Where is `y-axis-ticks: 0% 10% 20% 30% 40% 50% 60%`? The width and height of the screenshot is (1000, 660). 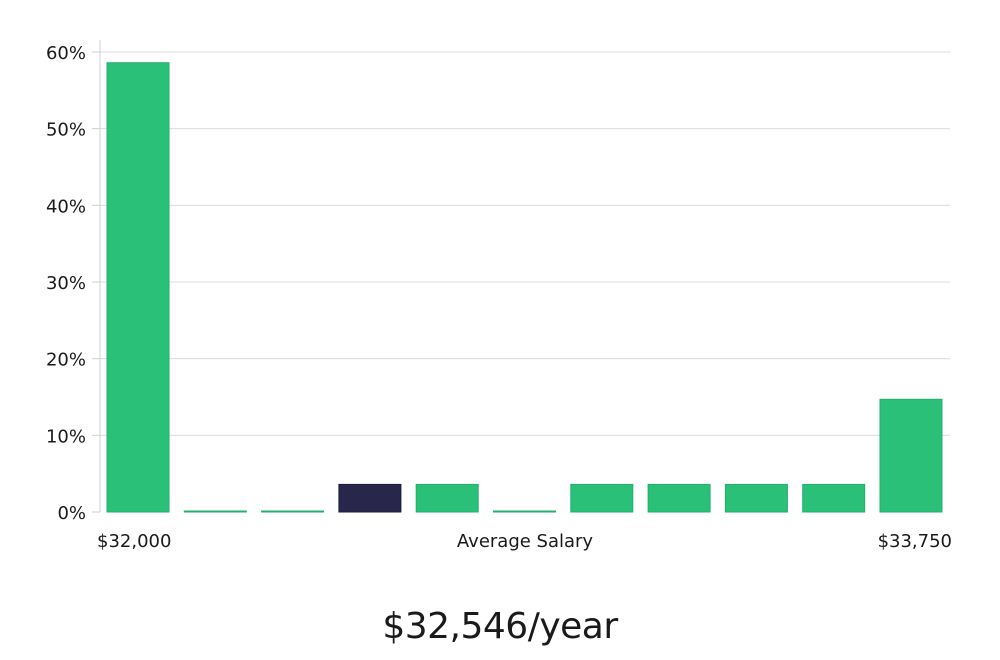
y-axis-ticks: 0% 10% 20% 30% 40% 50% 60% is located at coordinates (73, 283).